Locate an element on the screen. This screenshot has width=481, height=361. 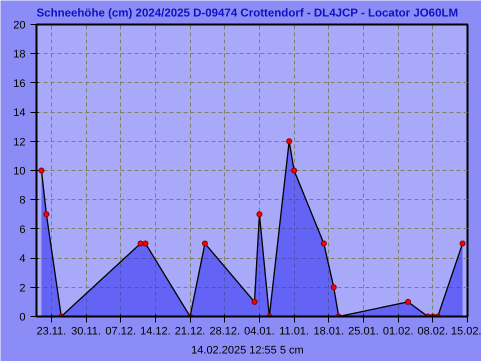
y-tick-label: 18 is located at coordinates (19, 54).